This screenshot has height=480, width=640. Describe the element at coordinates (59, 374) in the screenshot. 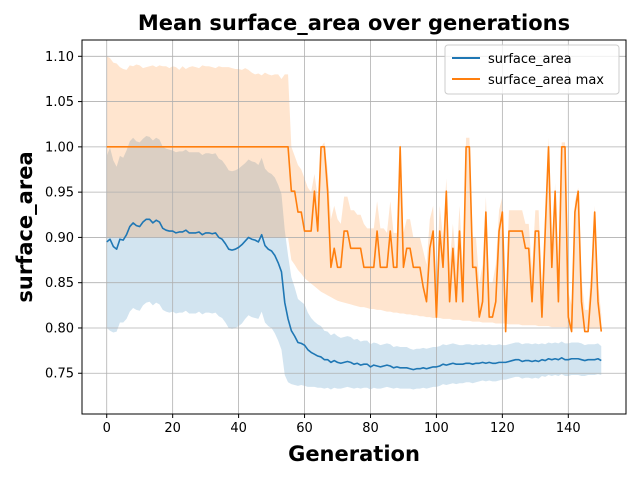

I see `y-tick-label-0: 0.75` at that location.